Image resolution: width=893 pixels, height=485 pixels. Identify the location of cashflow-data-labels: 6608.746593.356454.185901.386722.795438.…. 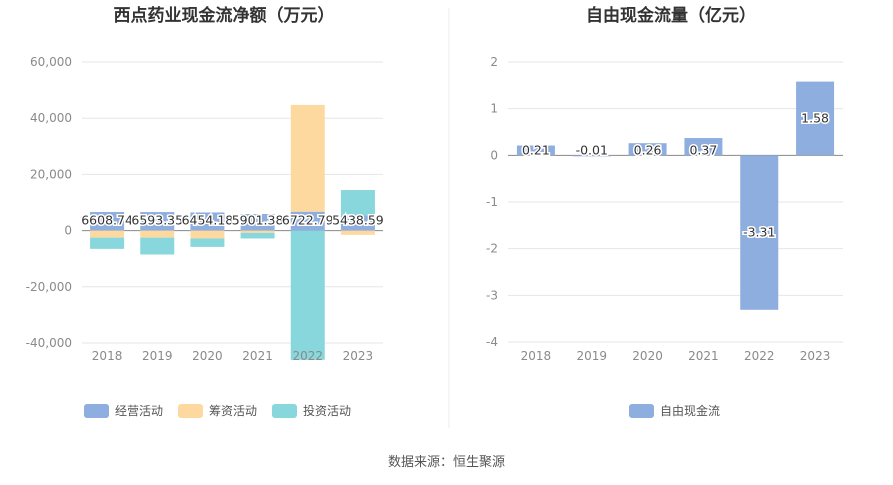
(233, 220).